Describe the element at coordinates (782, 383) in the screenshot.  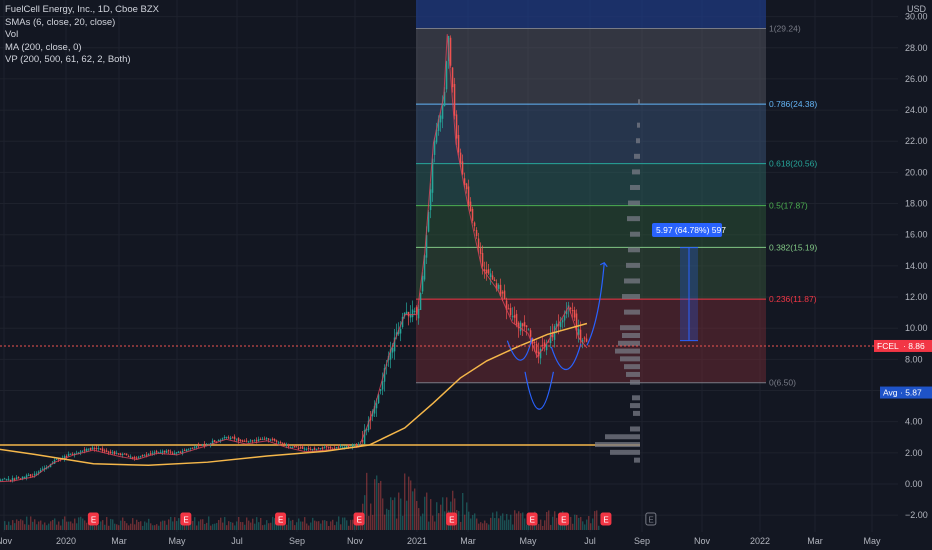
I see `fib-level-label: 0(6.50)` at that location.